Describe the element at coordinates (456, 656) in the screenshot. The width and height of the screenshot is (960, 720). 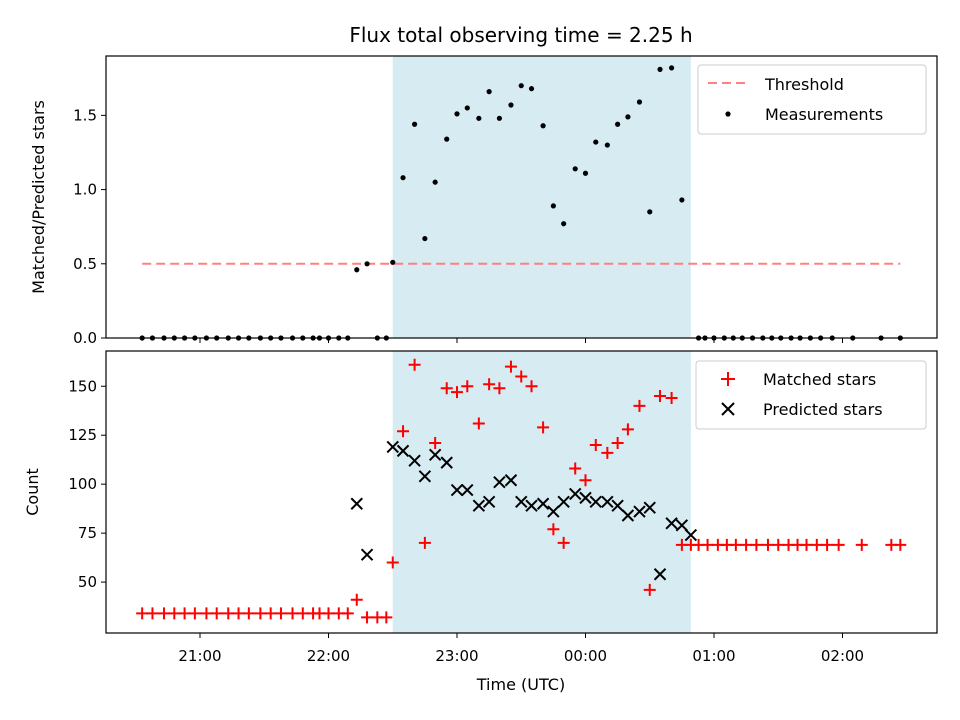
I see `x-tick-label: 23:00` at that location.